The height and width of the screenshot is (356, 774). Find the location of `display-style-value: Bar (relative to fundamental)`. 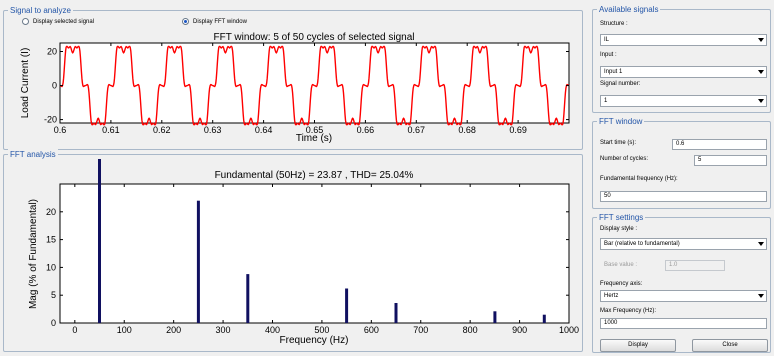

display-style-value: Bar (relative to fundamental) is located at coordinates (642, 244).